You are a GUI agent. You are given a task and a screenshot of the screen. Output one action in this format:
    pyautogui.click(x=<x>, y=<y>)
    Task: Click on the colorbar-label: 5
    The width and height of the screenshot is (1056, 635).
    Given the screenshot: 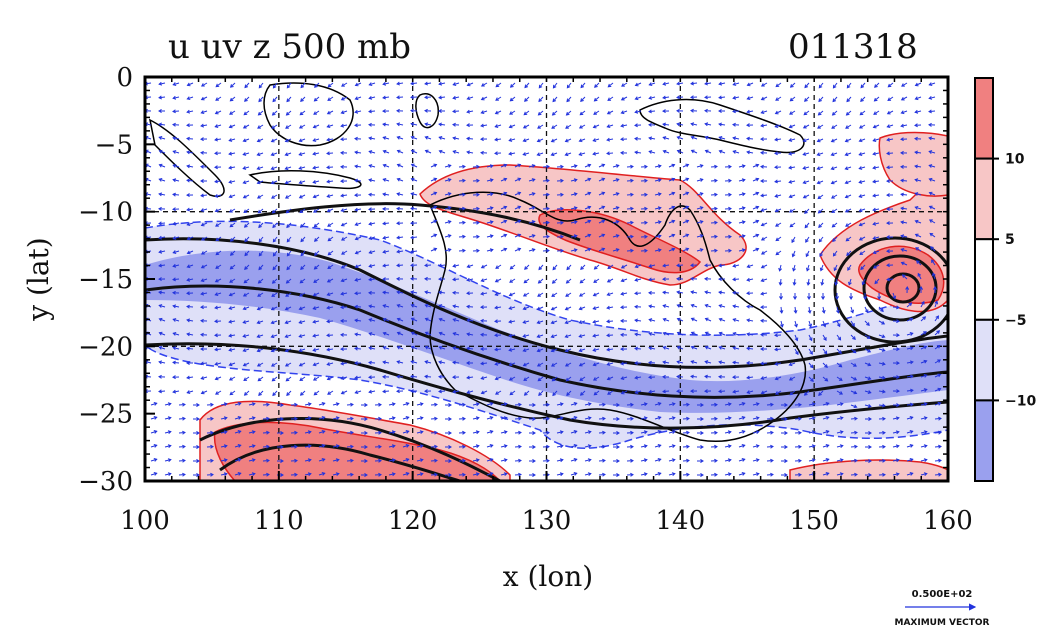 What is the action you would take?
    pyautogui.click(x=1010, y=240)
    